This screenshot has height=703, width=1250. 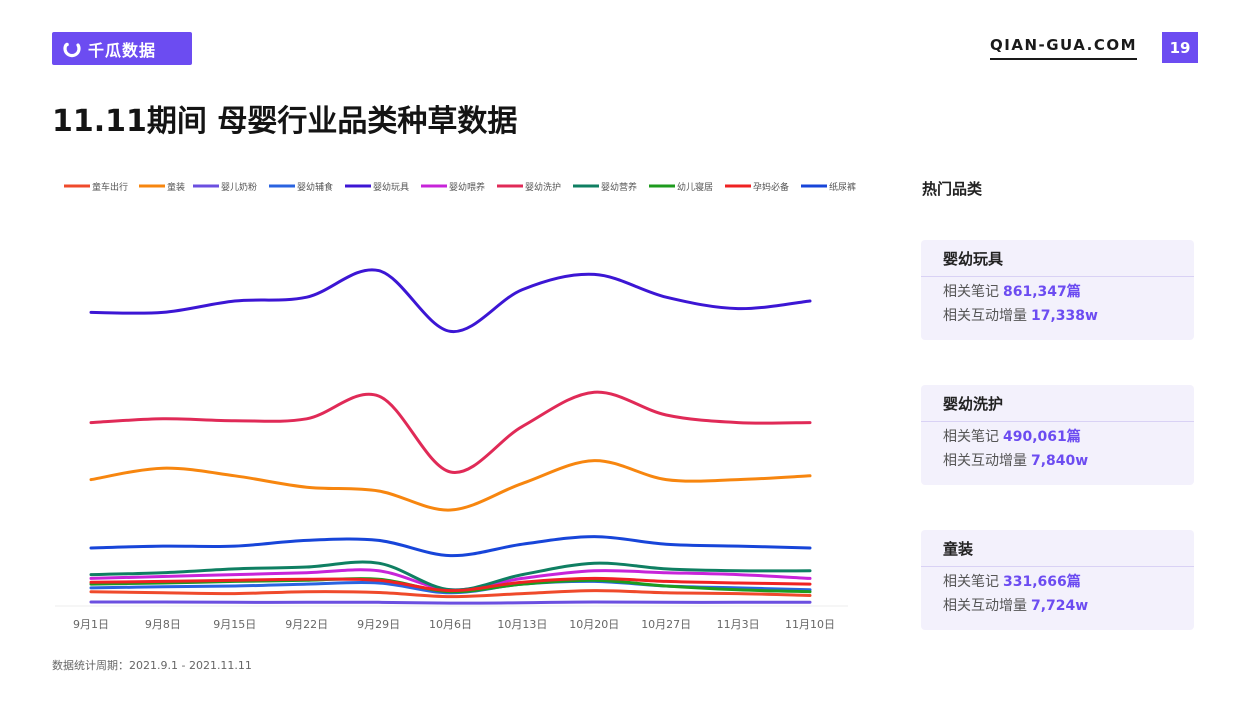 What do you see at coordinates (842, 187) in the screenshot?
I see `legend-label: 纸尿裤` at bounding box center [842, 187].